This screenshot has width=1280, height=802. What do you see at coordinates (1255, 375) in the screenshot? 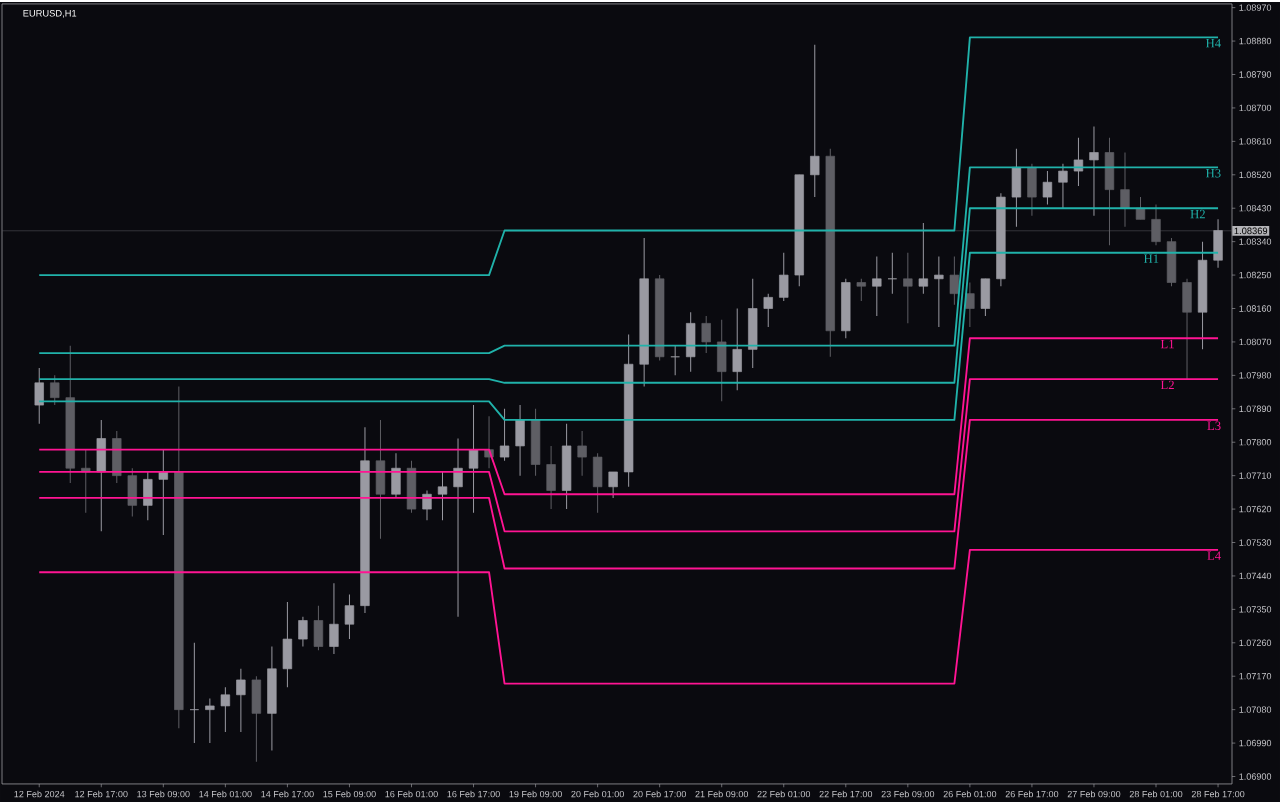
I see `y-tick-label: 1.07980` at bounding box center [1255, 375].